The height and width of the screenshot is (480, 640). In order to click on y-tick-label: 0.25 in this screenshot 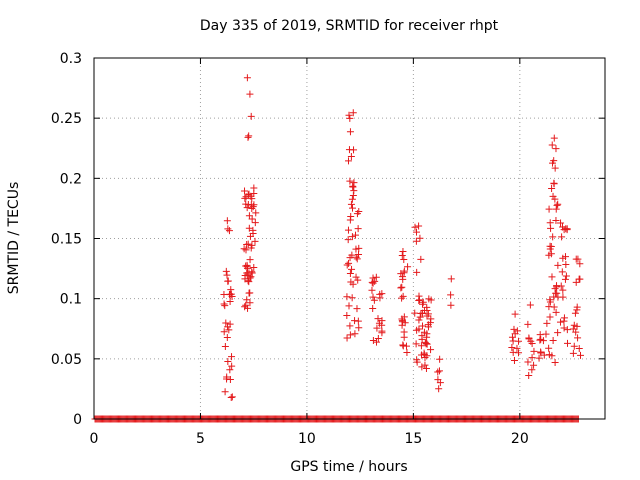, I will do `click(66, 119)`.